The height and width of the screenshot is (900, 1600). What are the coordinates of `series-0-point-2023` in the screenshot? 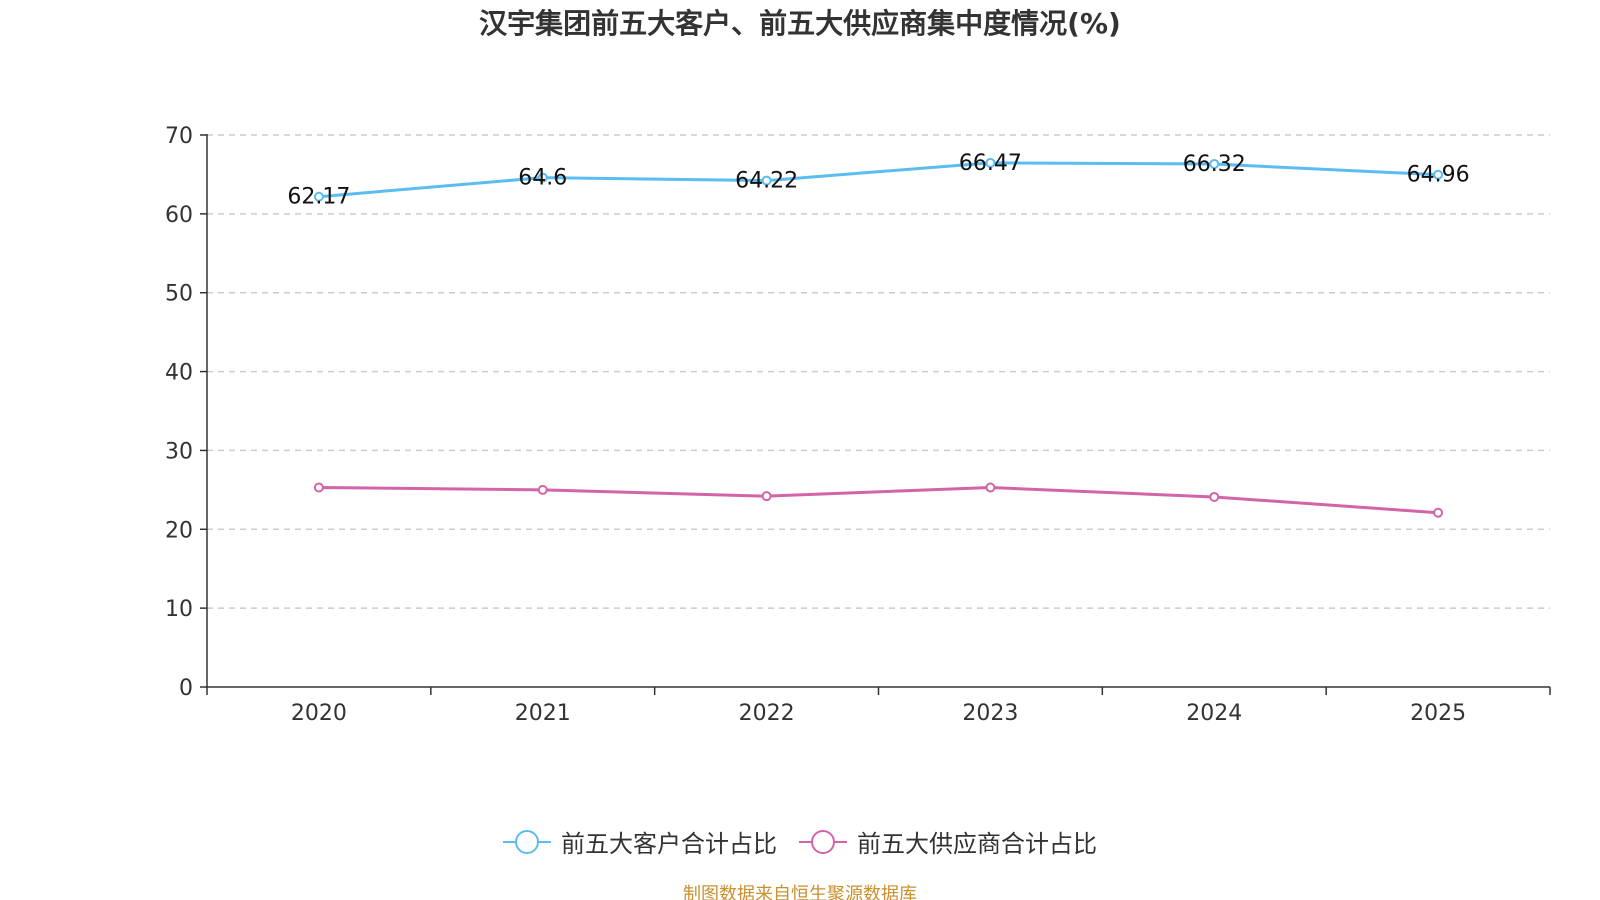 It's located at (990, 162).